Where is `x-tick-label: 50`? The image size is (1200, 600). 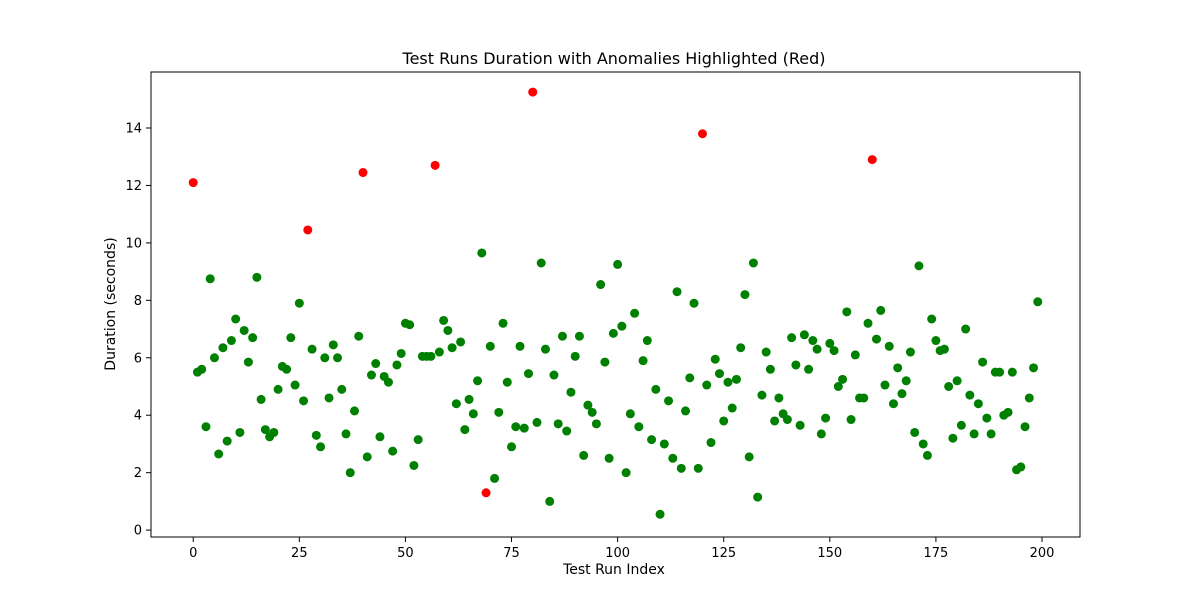 x-tick-label: 50 is located at coordinates (405, 553).